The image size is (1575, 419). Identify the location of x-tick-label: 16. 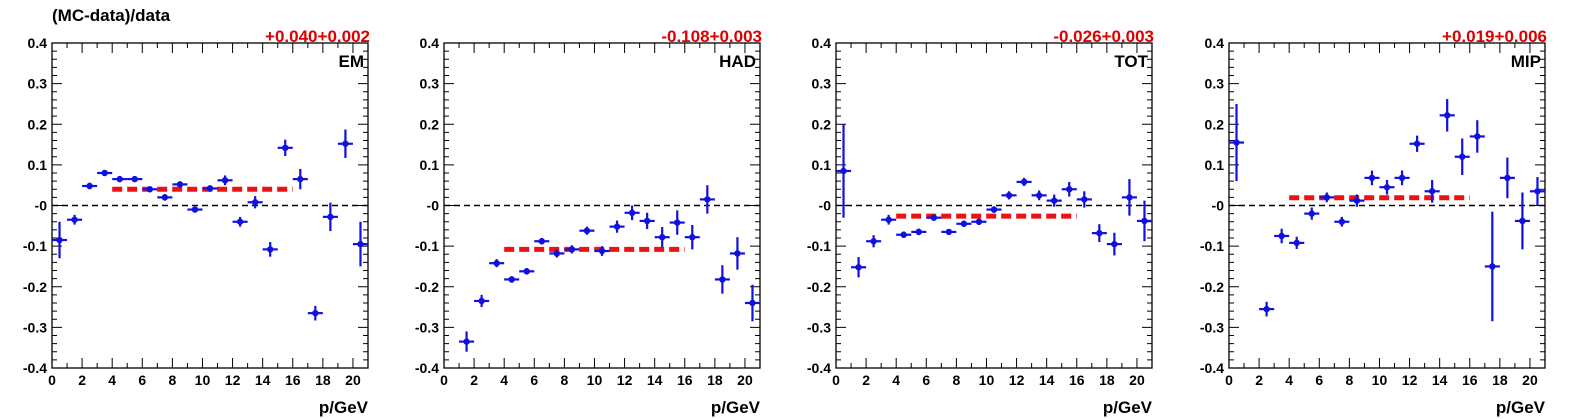
(293, 380).